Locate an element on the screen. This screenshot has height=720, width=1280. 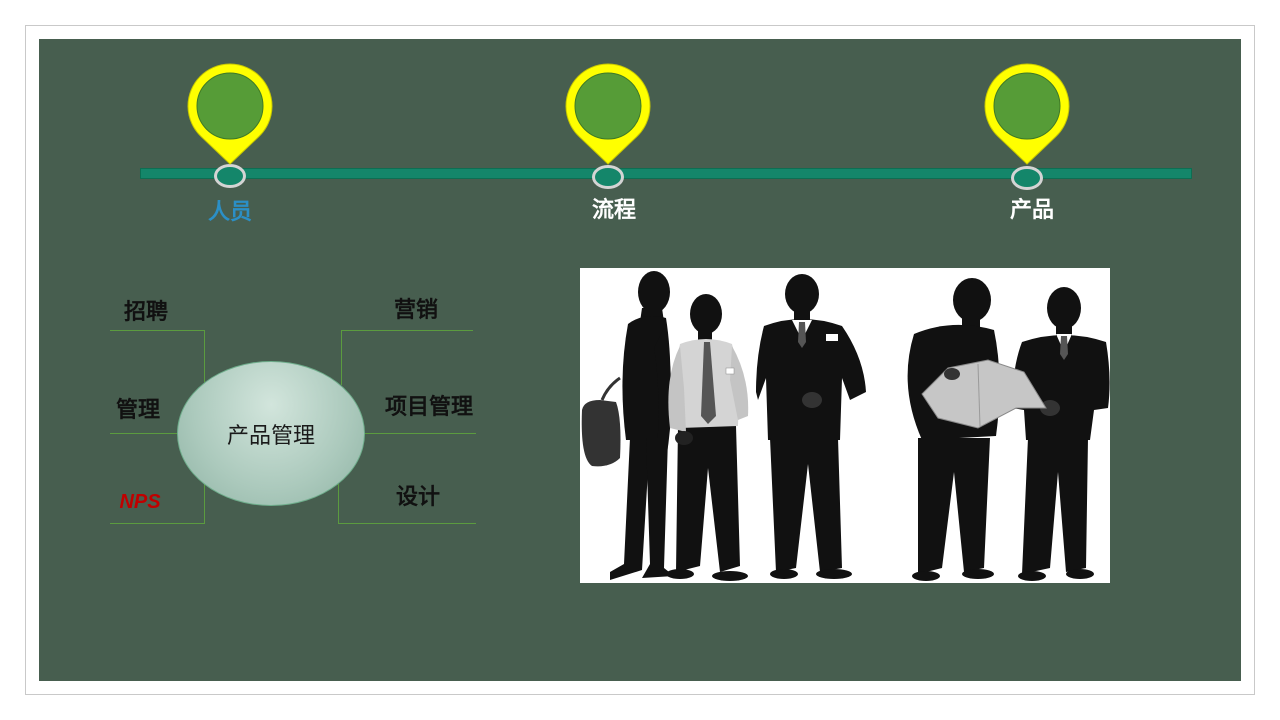
timeline-label-process: 流程 is located at coordinates (613, 209).